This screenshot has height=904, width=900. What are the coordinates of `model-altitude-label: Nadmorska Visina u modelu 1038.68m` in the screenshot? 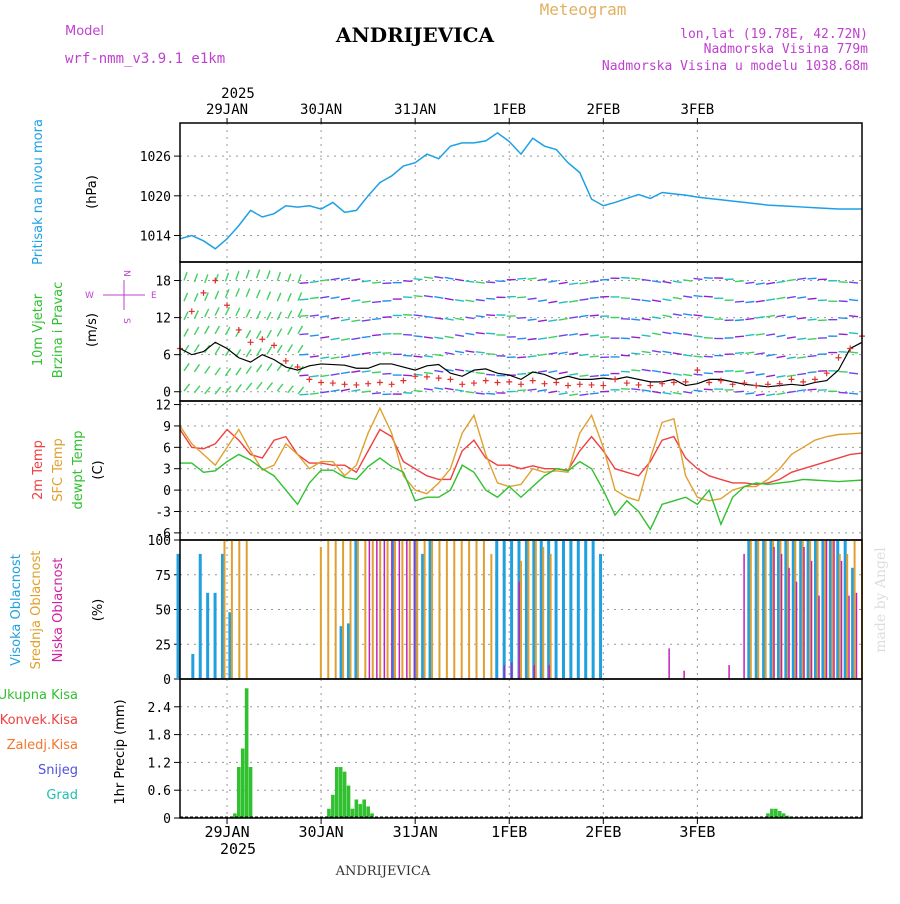 It's located at (735, 66).